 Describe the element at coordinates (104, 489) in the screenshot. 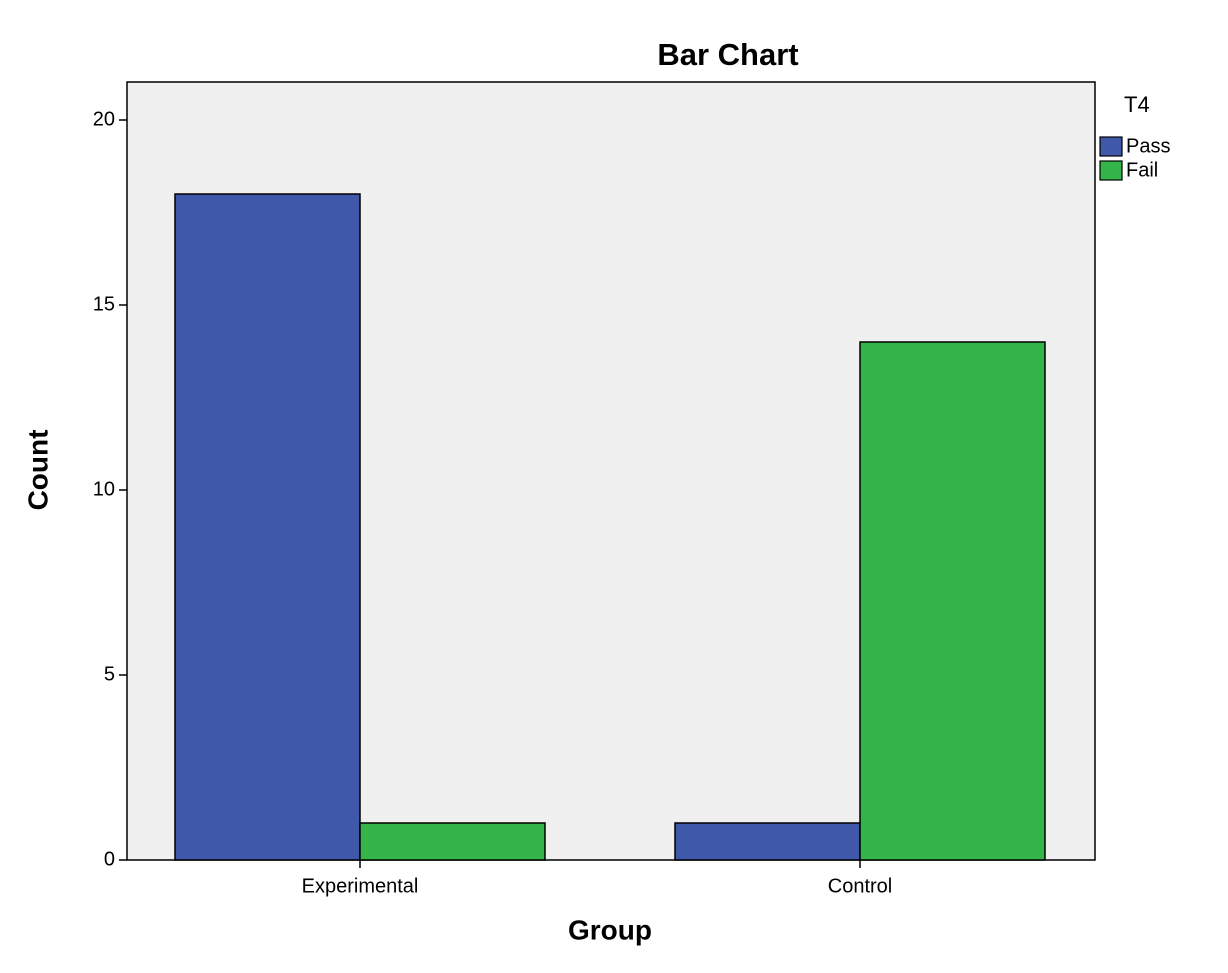

I see `y-tick-label: 10` at that location.